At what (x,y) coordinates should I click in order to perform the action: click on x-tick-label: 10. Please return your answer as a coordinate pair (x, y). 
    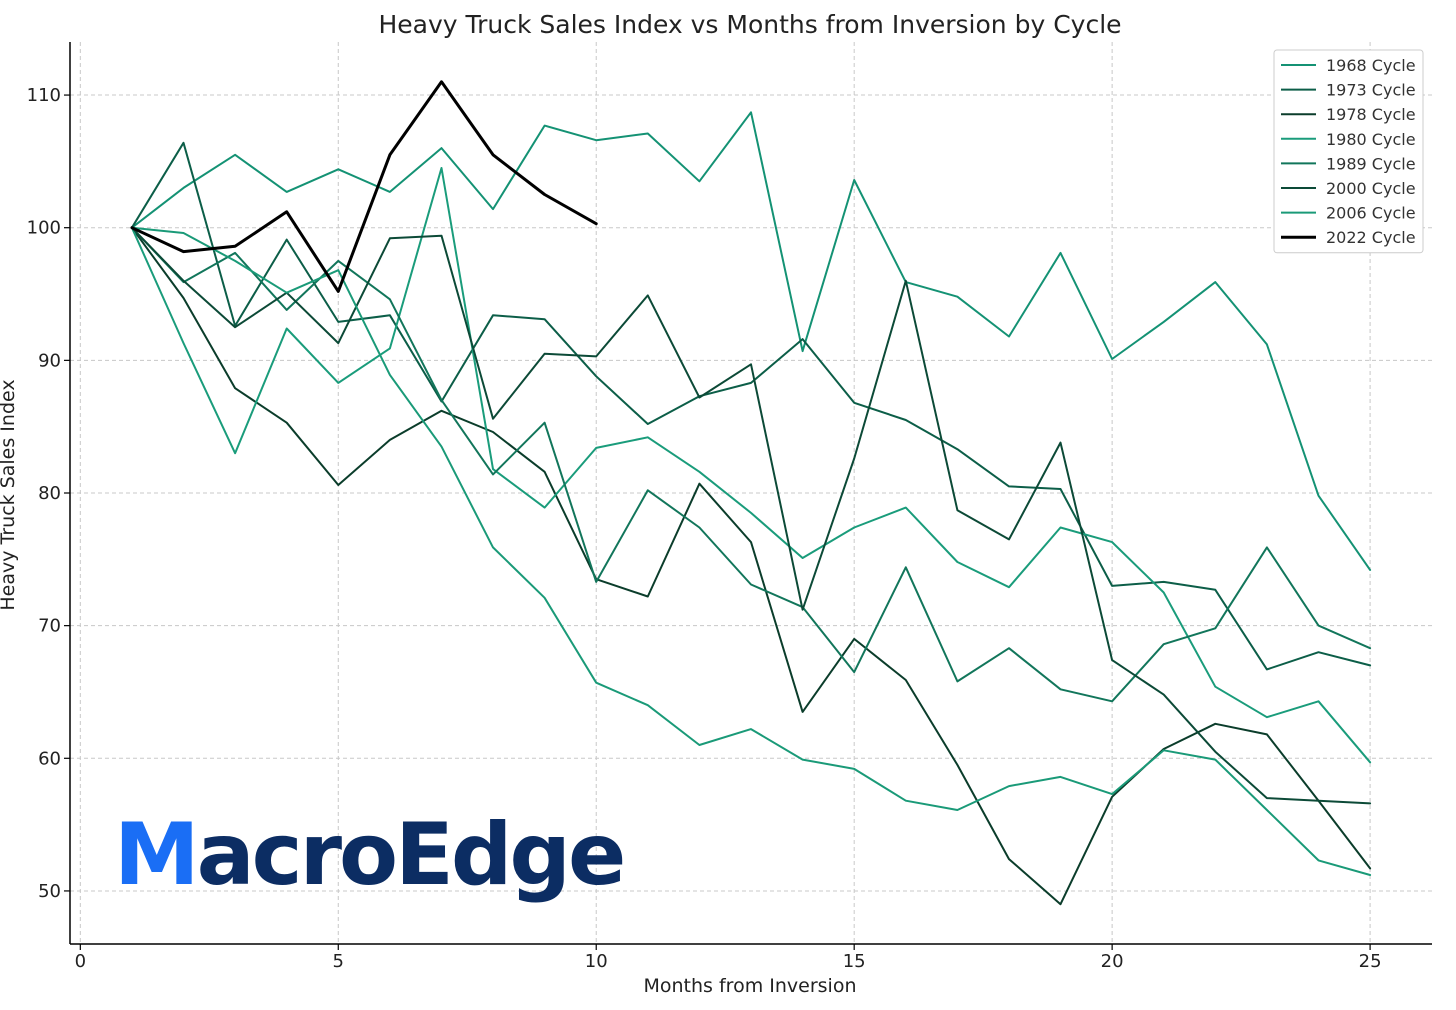
    Looking at the image, I should click on (596, 961).